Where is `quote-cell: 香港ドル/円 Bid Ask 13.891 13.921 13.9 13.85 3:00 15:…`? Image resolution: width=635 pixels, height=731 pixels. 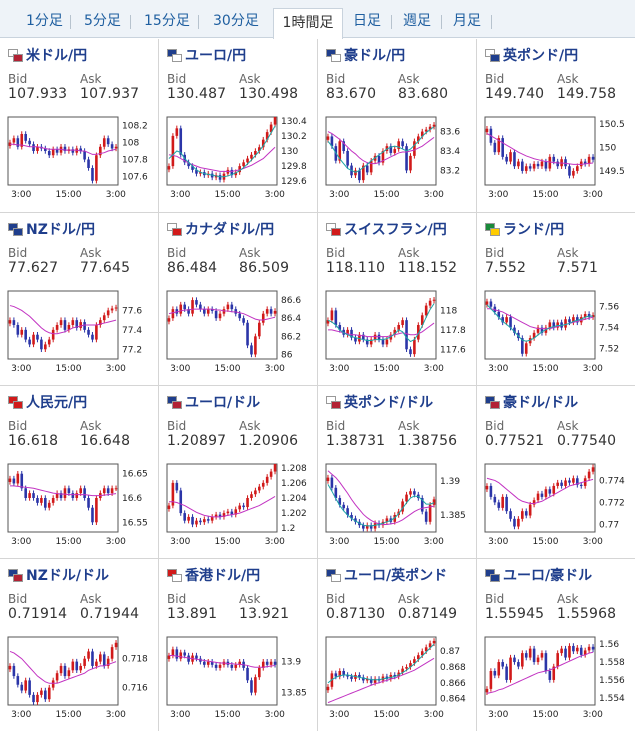
quote-cell: 香港ドル/円 Bid Ask 13.891 13.921 13.9 13.85 3:00 15:… is located at coordinates (238, 645).